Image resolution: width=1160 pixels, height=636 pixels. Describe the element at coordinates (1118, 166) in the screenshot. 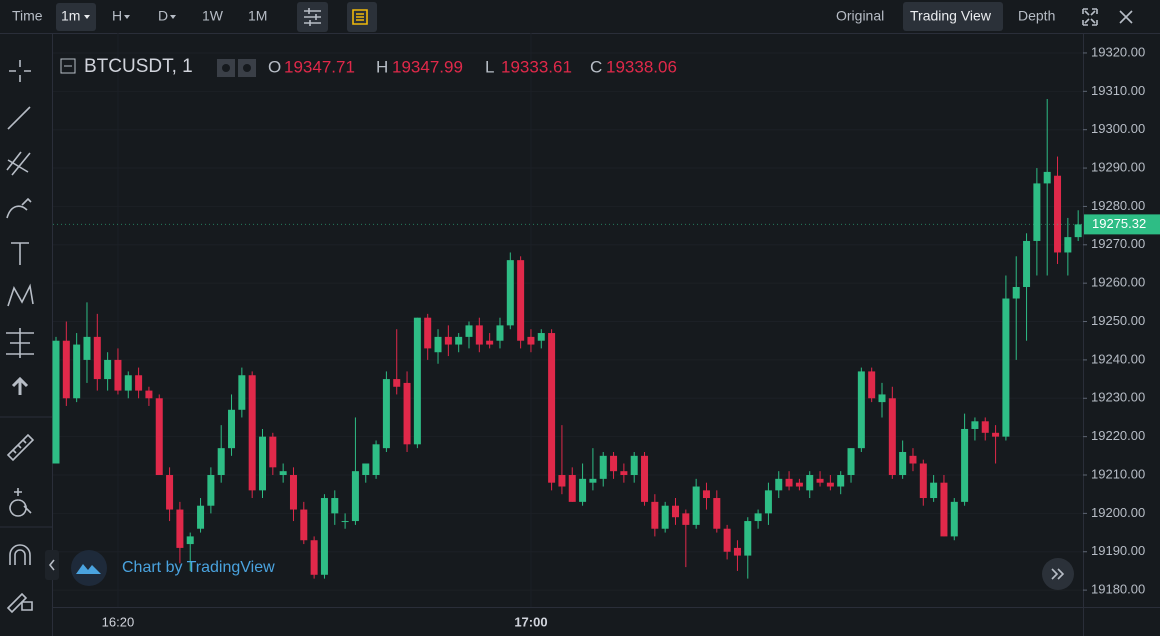

I see `y-tick-label: 19290.00` at that location.